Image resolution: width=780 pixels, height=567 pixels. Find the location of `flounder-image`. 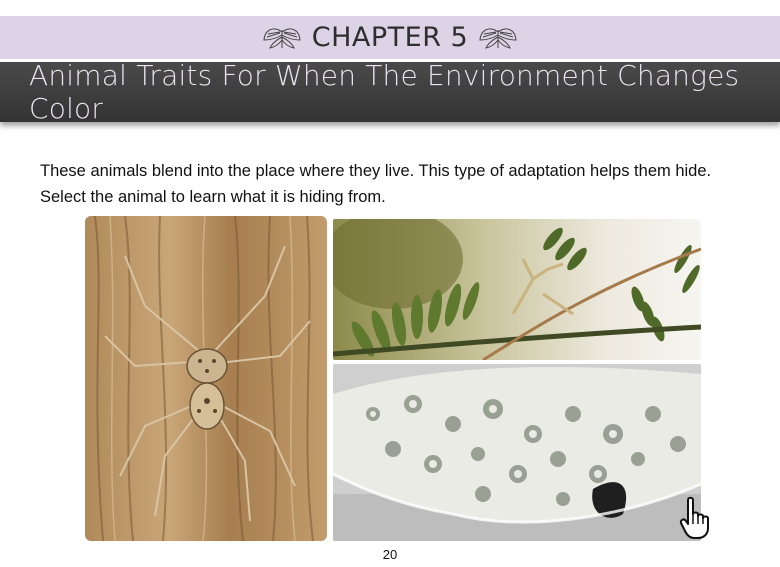

flounder-image is located at coordinates (517, 452).